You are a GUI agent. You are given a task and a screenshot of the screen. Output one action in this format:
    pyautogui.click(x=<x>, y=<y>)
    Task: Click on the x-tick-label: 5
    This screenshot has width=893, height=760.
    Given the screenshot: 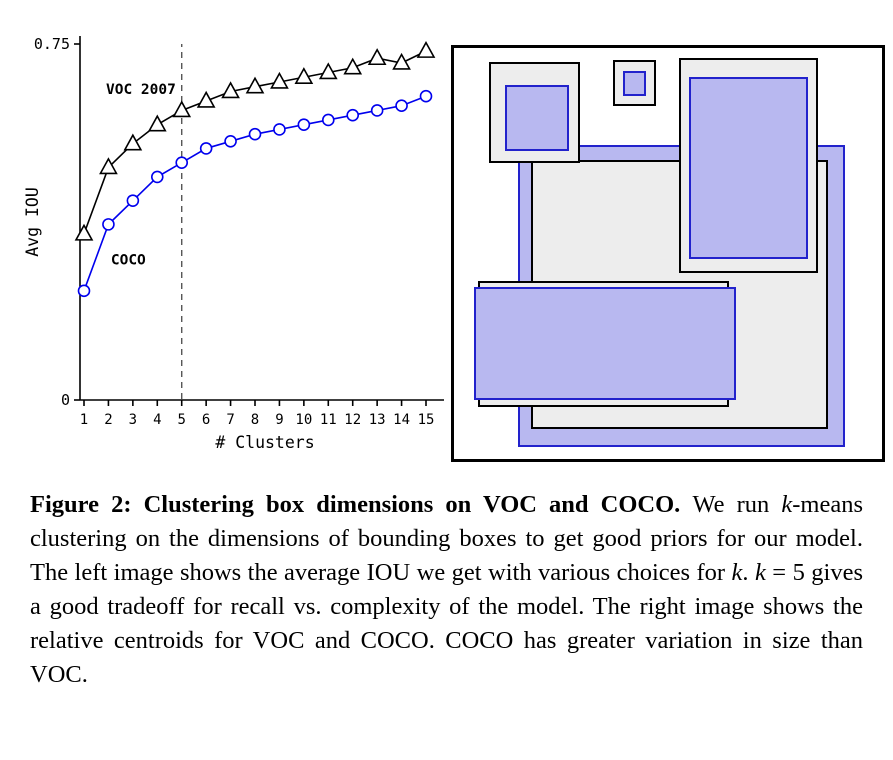 What is the action you would take?
    pyautogui.click(x=181, y=420)
    